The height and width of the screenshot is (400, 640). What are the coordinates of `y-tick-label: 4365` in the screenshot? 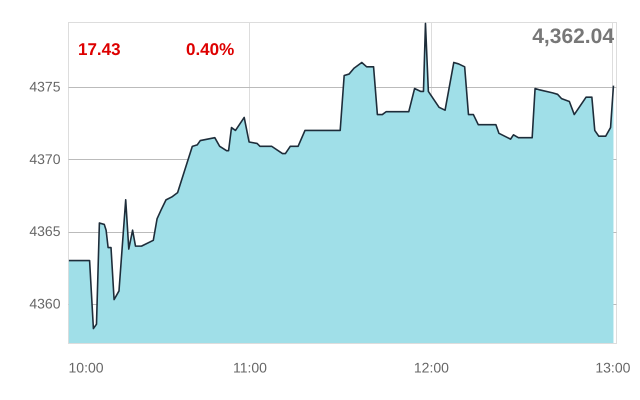 It's located at (45, 231).